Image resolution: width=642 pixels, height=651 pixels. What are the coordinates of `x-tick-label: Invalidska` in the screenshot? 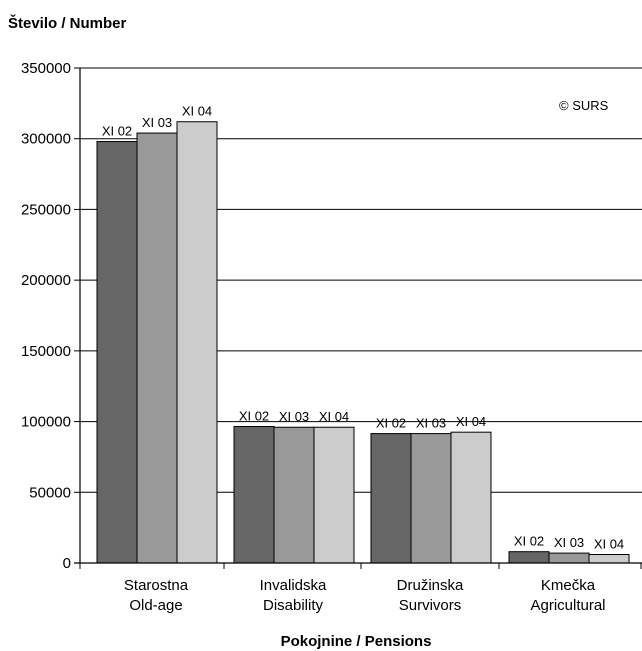 It's located at (293, 585).